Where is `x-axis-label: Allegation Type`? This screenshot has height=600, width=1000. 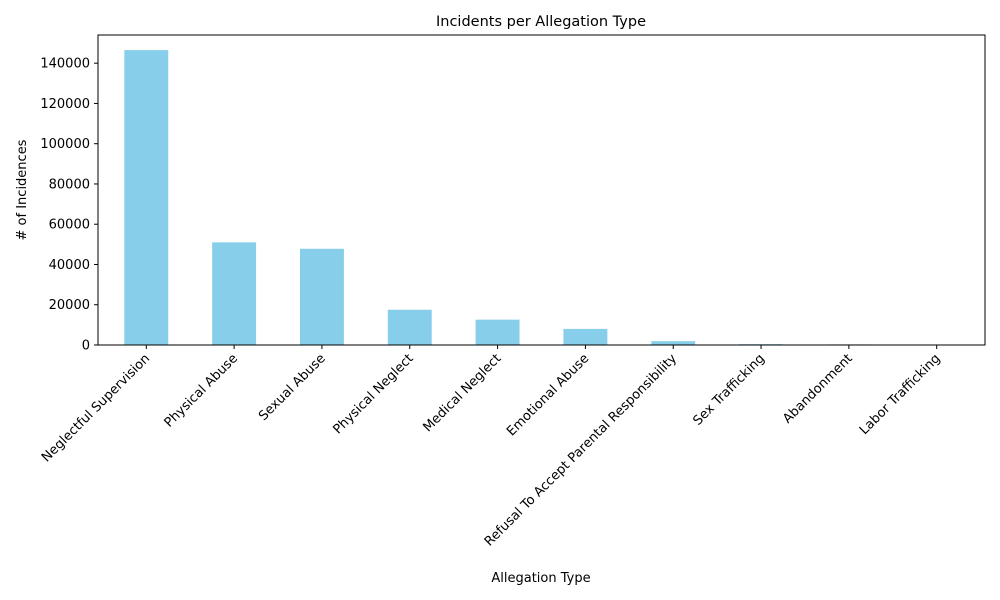
x-axis-label: Allegation Type is located at coordinates (540, 578).